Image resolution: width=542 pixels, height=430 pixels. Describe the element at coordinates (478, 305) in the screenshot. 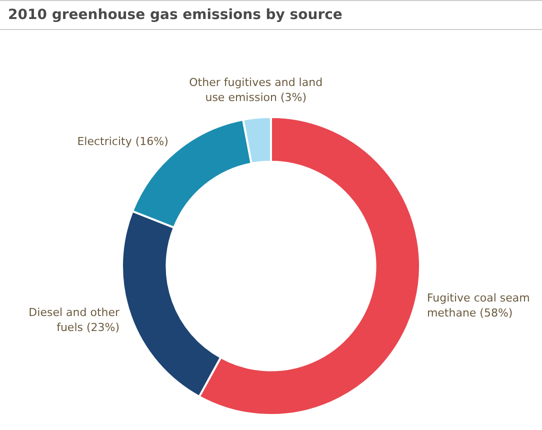

I see `slice-label: Fugitive coal seam methane (58%)` at that location.